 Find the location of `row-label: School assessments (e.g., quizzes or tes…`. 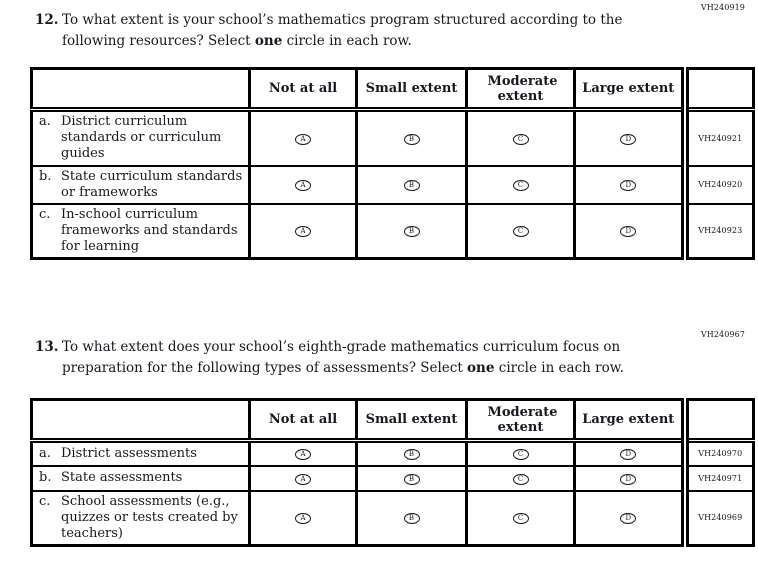

row-label: School assessments (e.g., quizzes or tes… is located at coordinates (149, 517).